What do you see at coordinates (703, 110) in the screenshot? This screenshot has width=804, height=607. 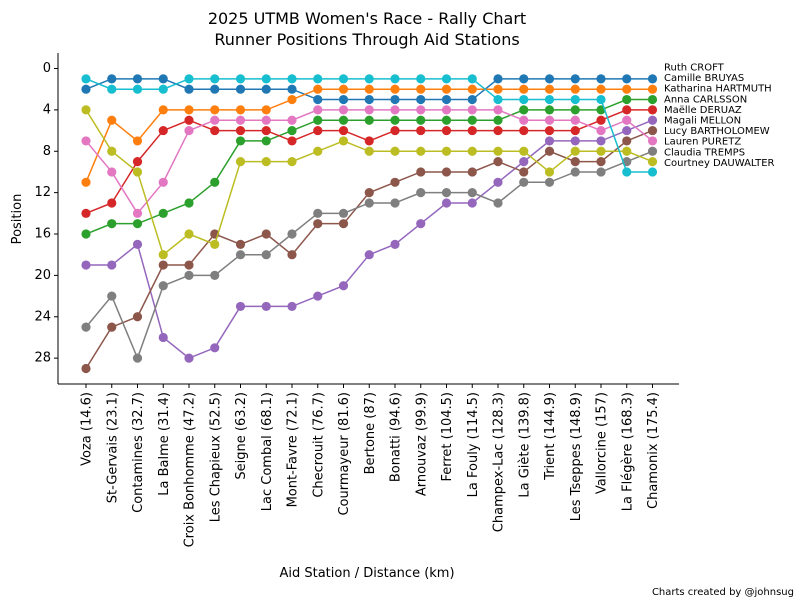 I see `runner-label-4: Maëlle DERUAZ` at bounding box center [703, 110].